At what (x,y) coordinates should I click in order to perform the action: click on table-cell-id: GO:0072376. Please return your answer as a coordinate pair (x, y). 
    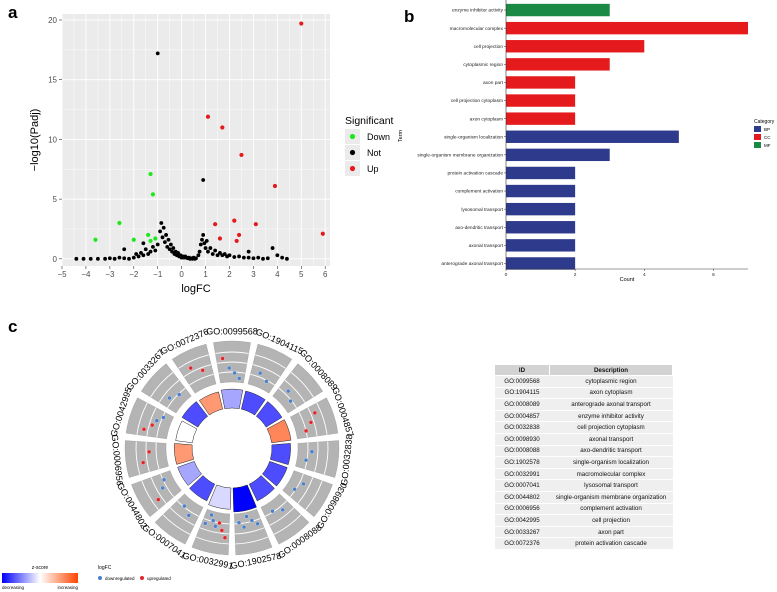
    Looking at the image, I should click on (522, 543).